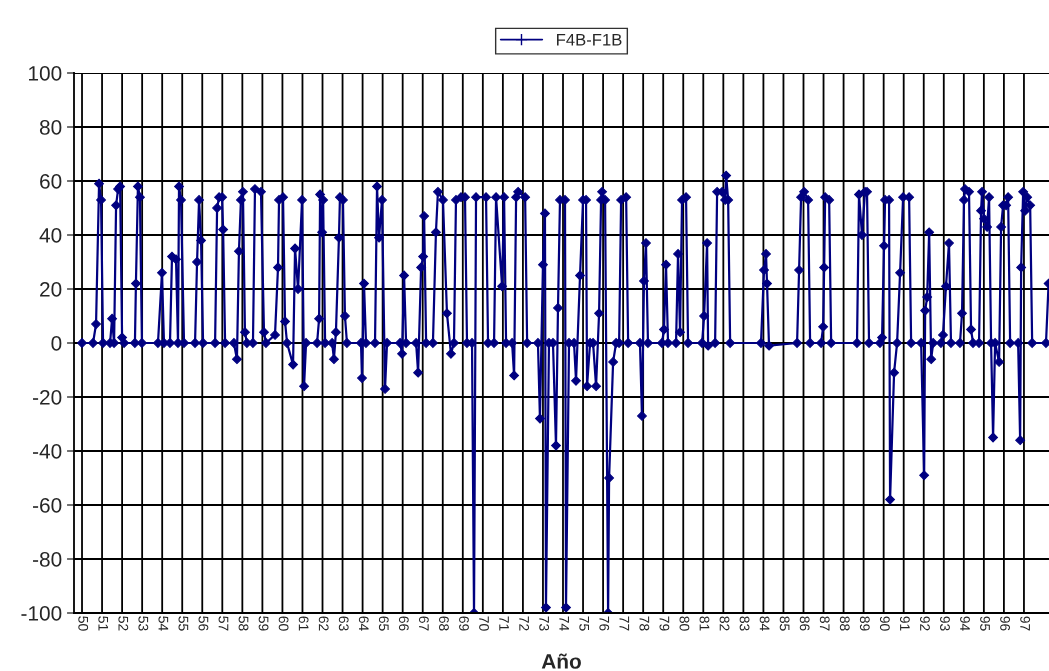 This screenshot has width=1049, height=671. Describe the element at coordinates (47, 397) in the screenshot. I see `y-tick-label: -20` at that location.